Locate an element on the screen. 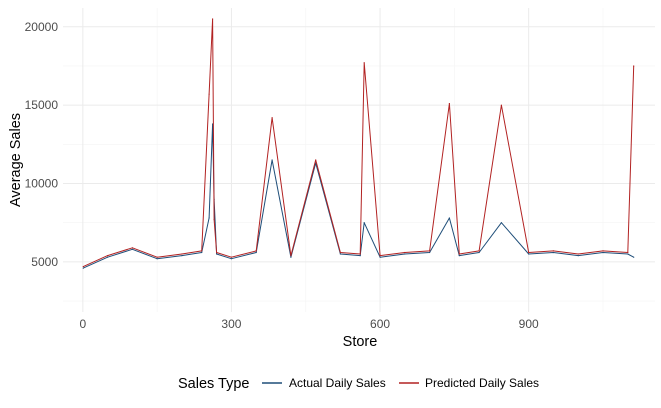 This screenshot has width=661, height=408. x-axis-ticks: 0 300 600 900 is located at coordinates (309, 324).